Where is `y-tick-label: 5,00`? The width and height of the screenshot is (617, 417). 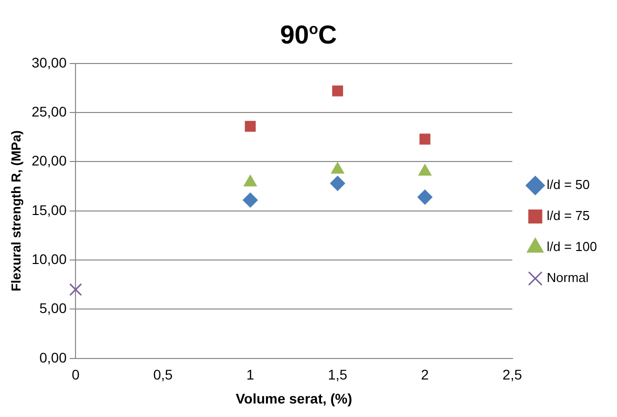
y-tick-label: 5,00 is located at coordinates (53, 308).